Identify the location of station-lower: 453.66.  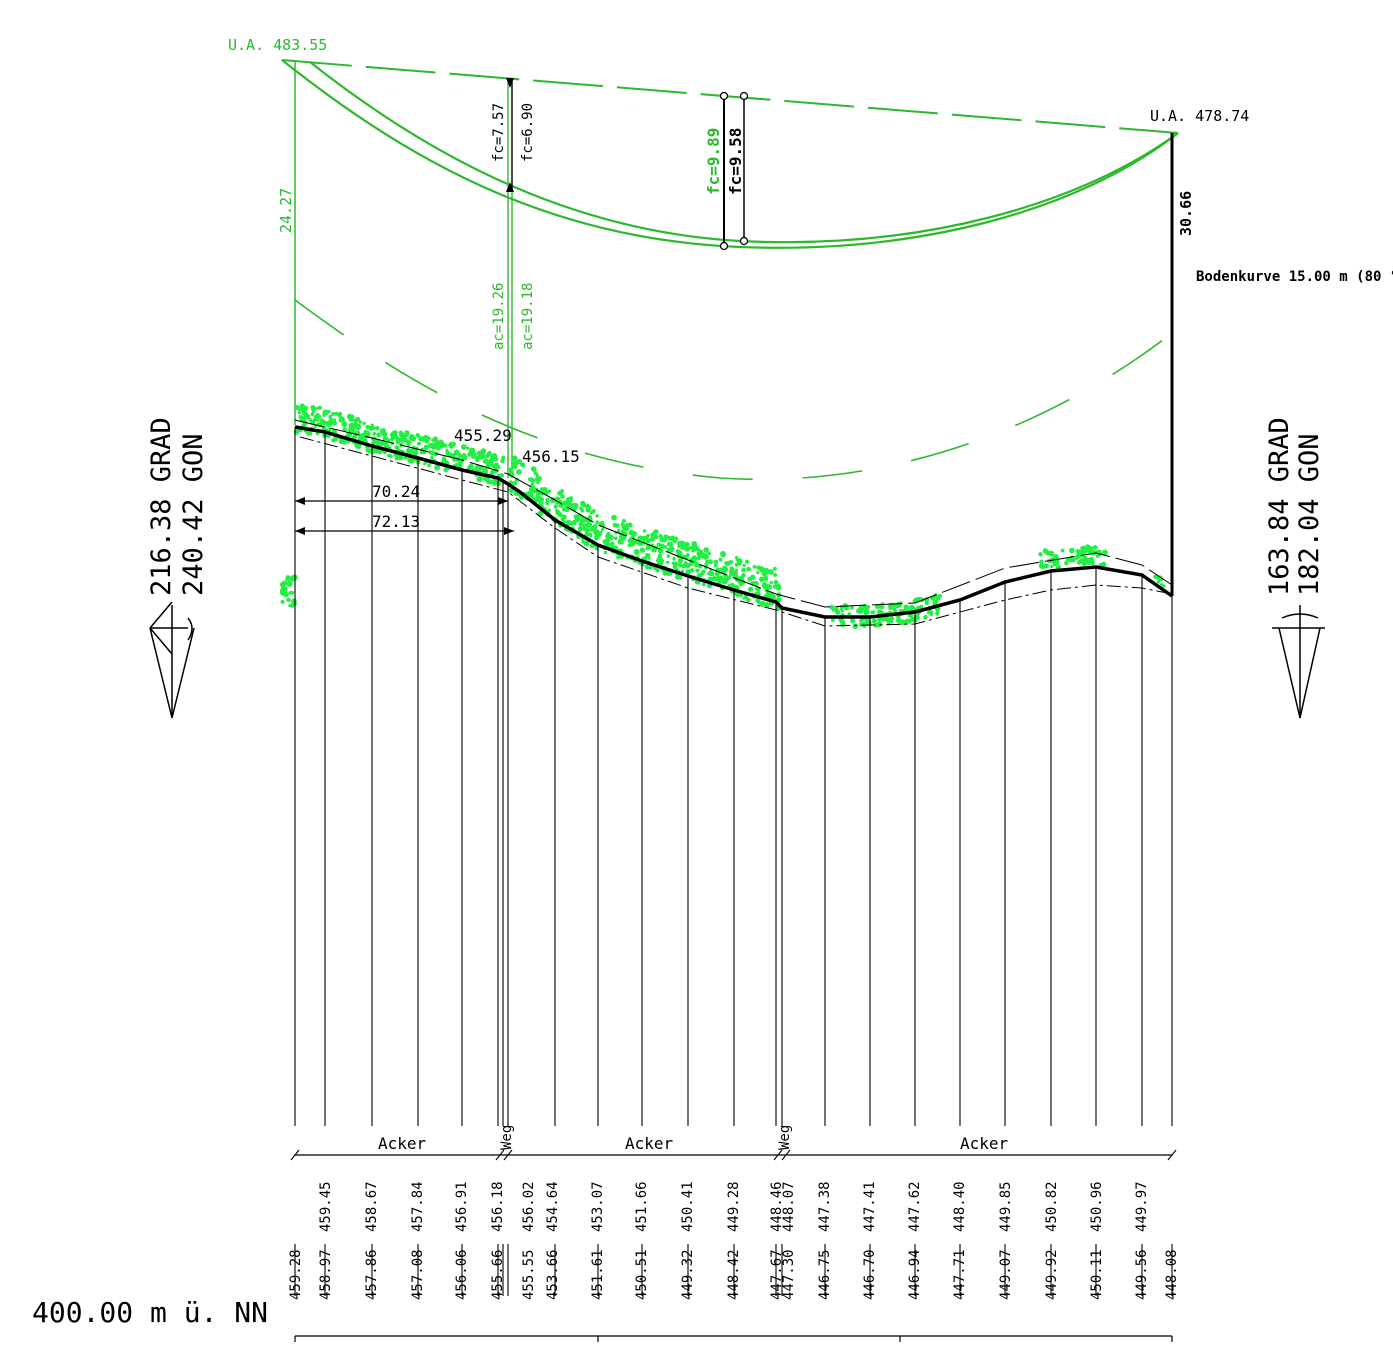
(553, 1274).